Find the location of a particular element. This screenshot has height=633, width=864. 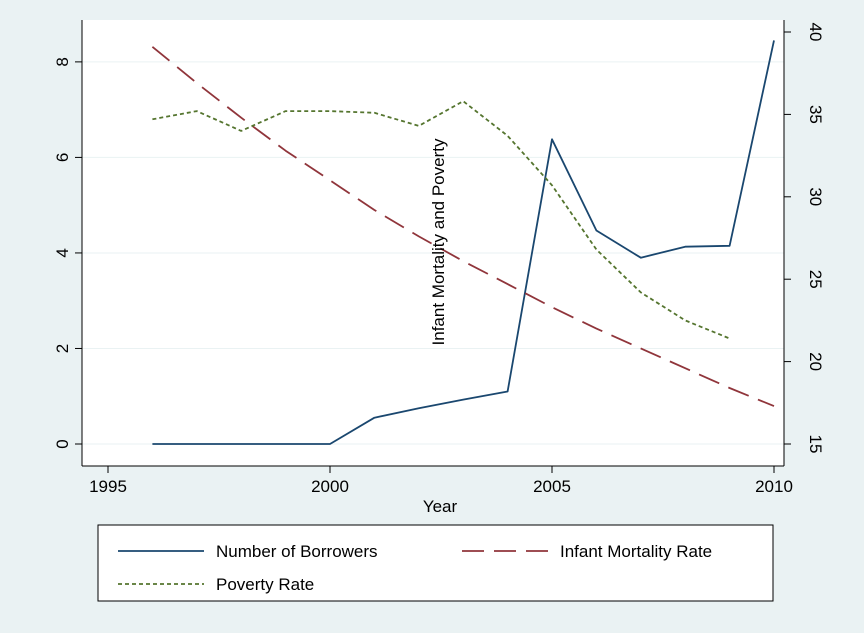

y-tick-label-0: 0 is located at coordinates (62, 443).